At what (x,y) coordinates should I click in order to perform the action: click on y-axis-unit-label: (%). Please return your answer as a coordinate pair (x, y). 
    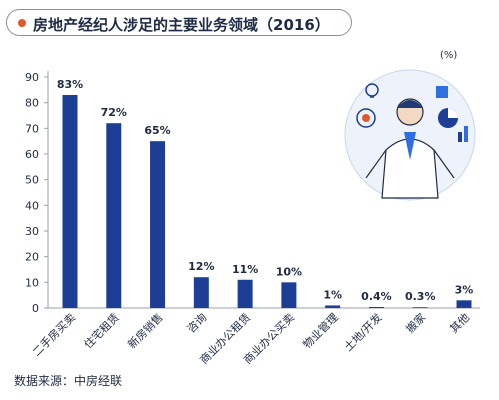
    Looking at the image, I should click on (448, 55).